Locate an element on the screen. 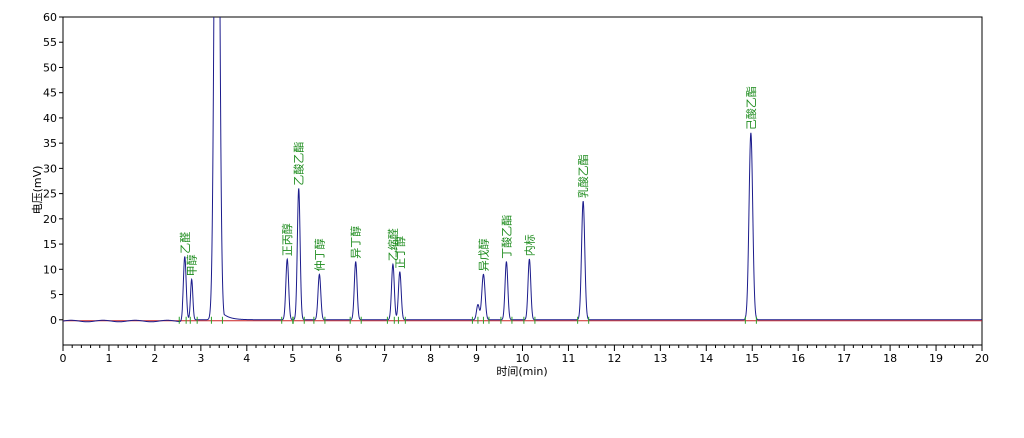 This screenshot has width=1024, height=438. x-tick-label: 6 is located at coordinates (338, 358).